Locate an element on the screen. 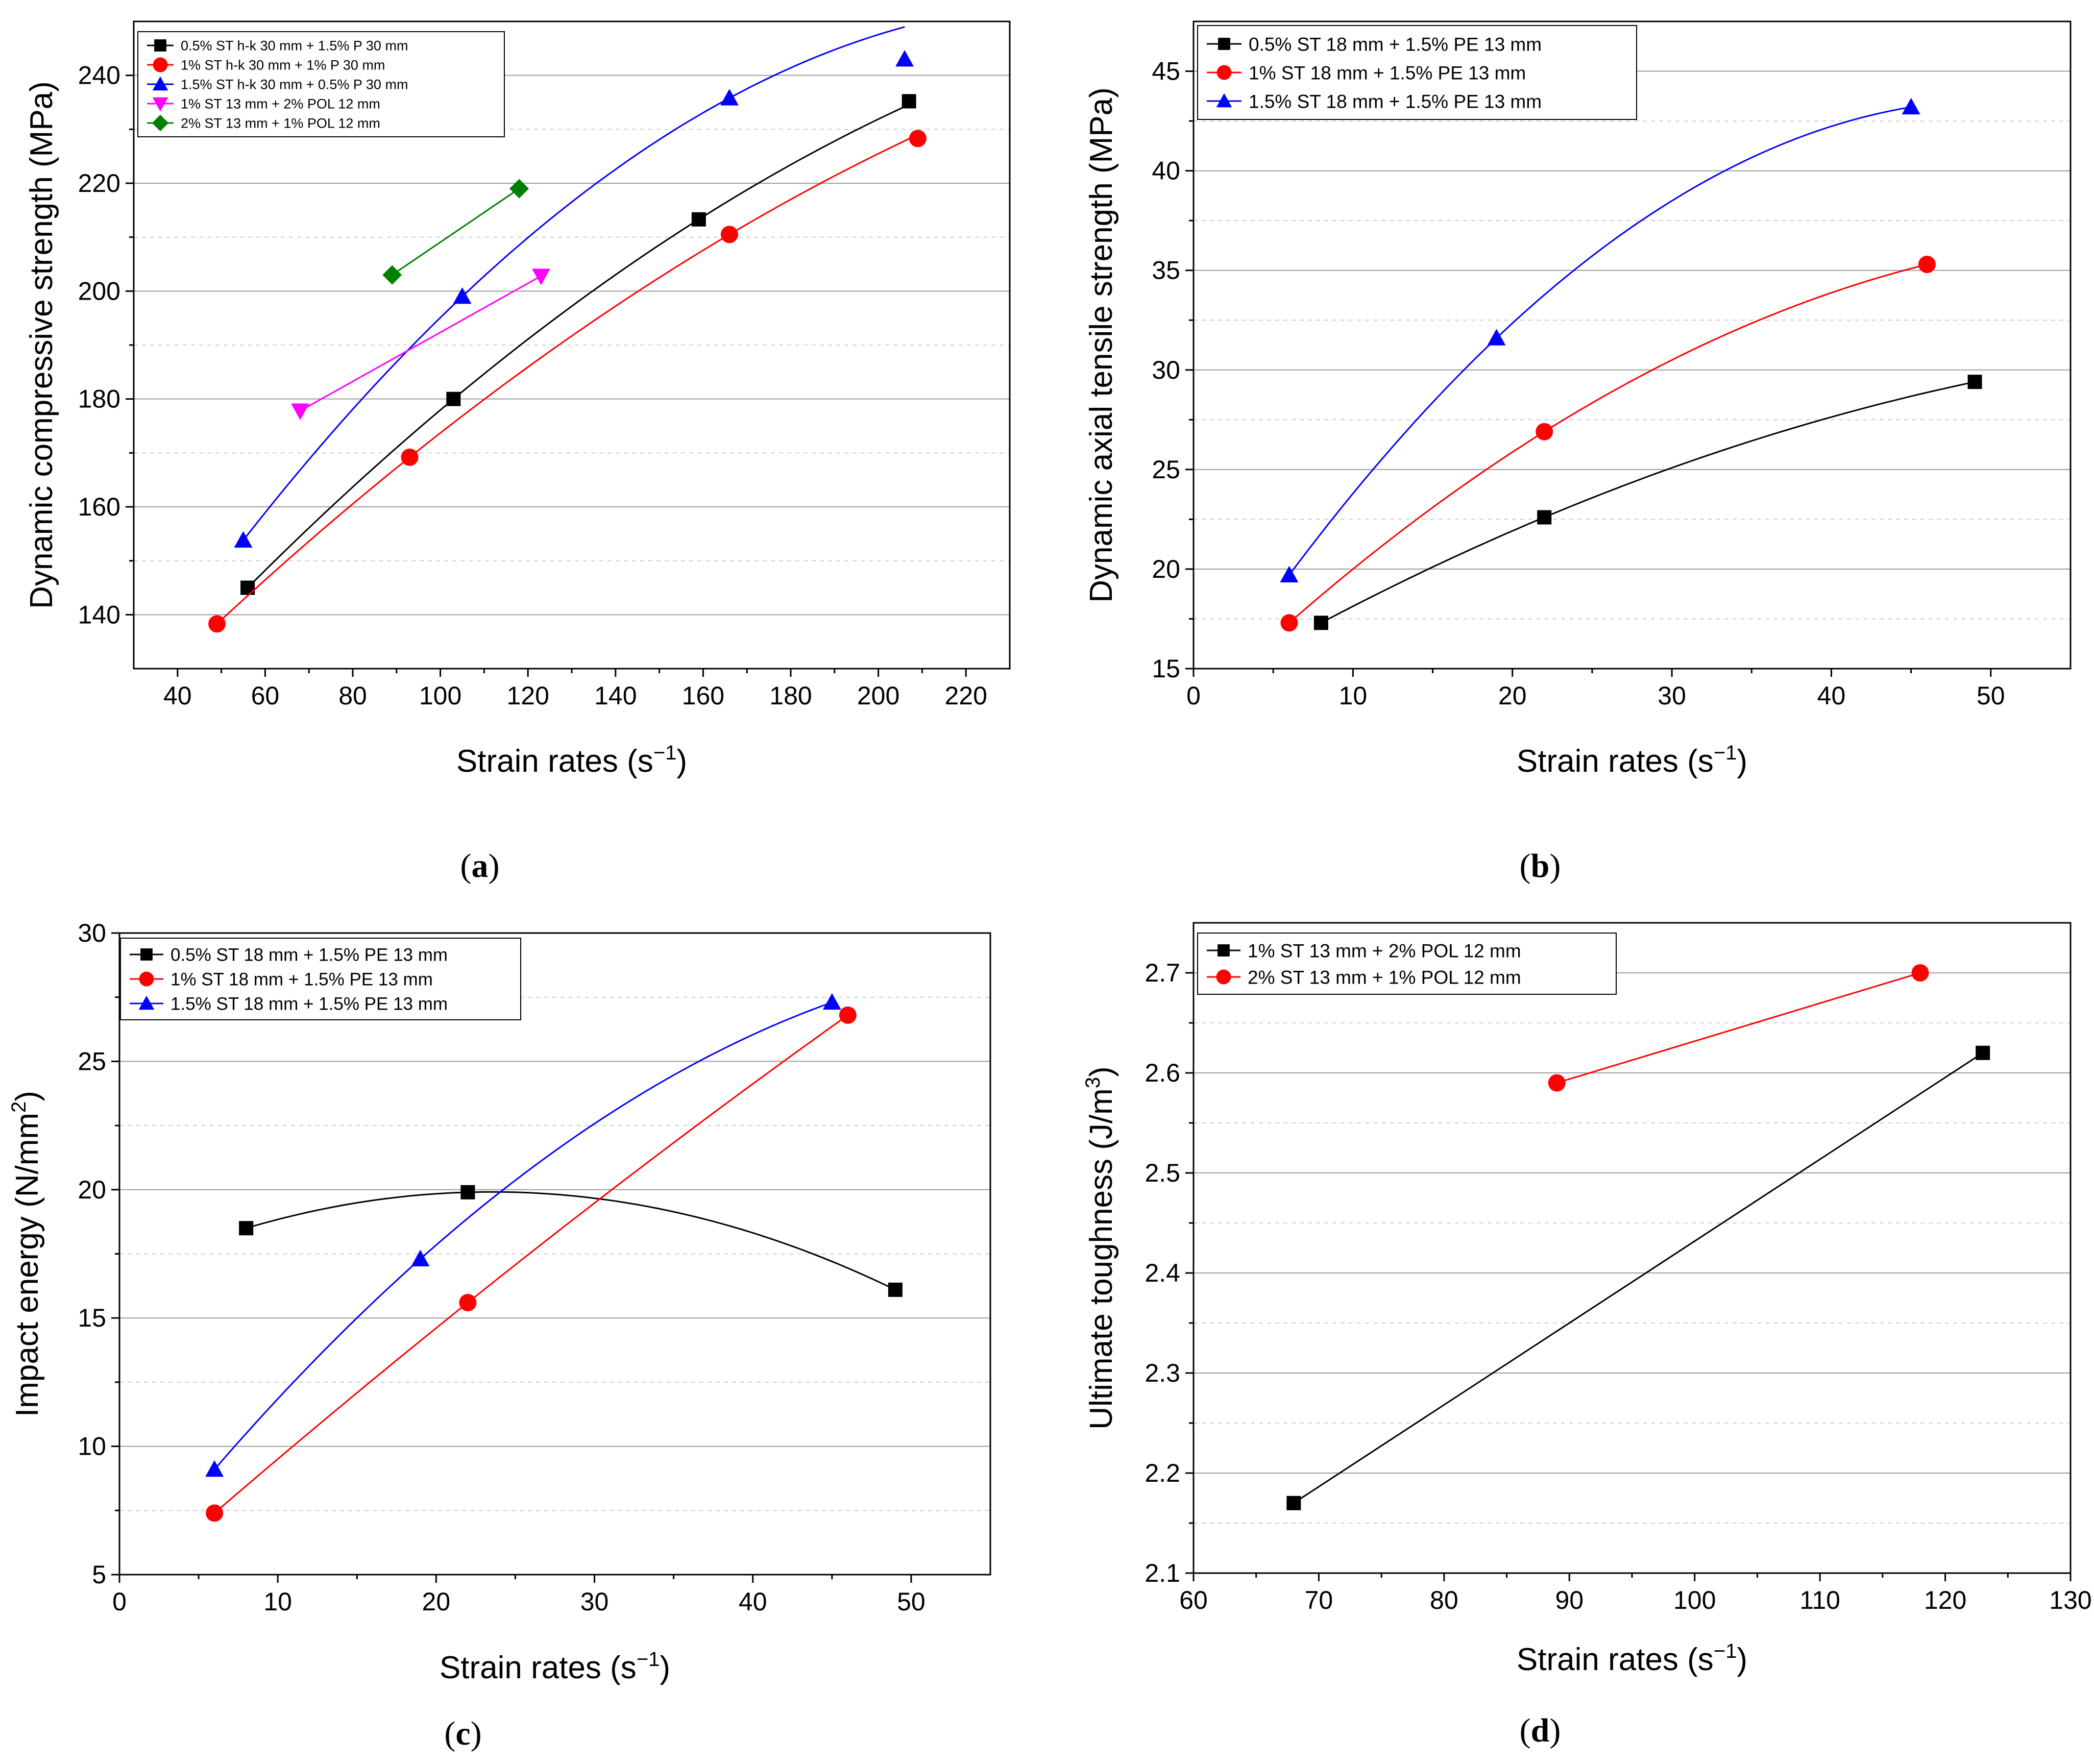 The height and width of the screenshot is (1764, 2094). panel-label-letter: a is located at coordinates (480, 866).